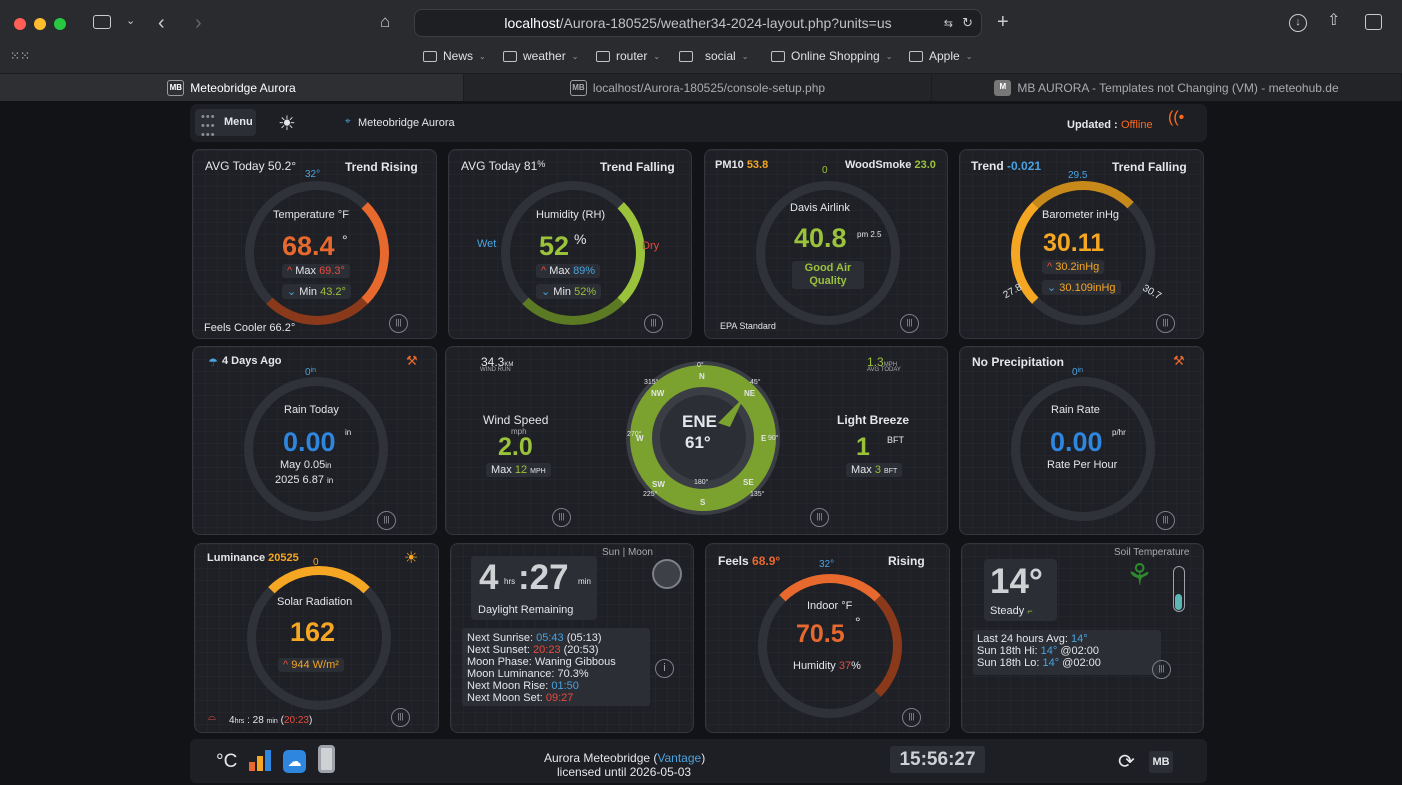  What do you see at coordinates (250, 328) in the screenshot?
I see `feels-like: Feels Cooler 66.2°` at bounding box center [250, 328].